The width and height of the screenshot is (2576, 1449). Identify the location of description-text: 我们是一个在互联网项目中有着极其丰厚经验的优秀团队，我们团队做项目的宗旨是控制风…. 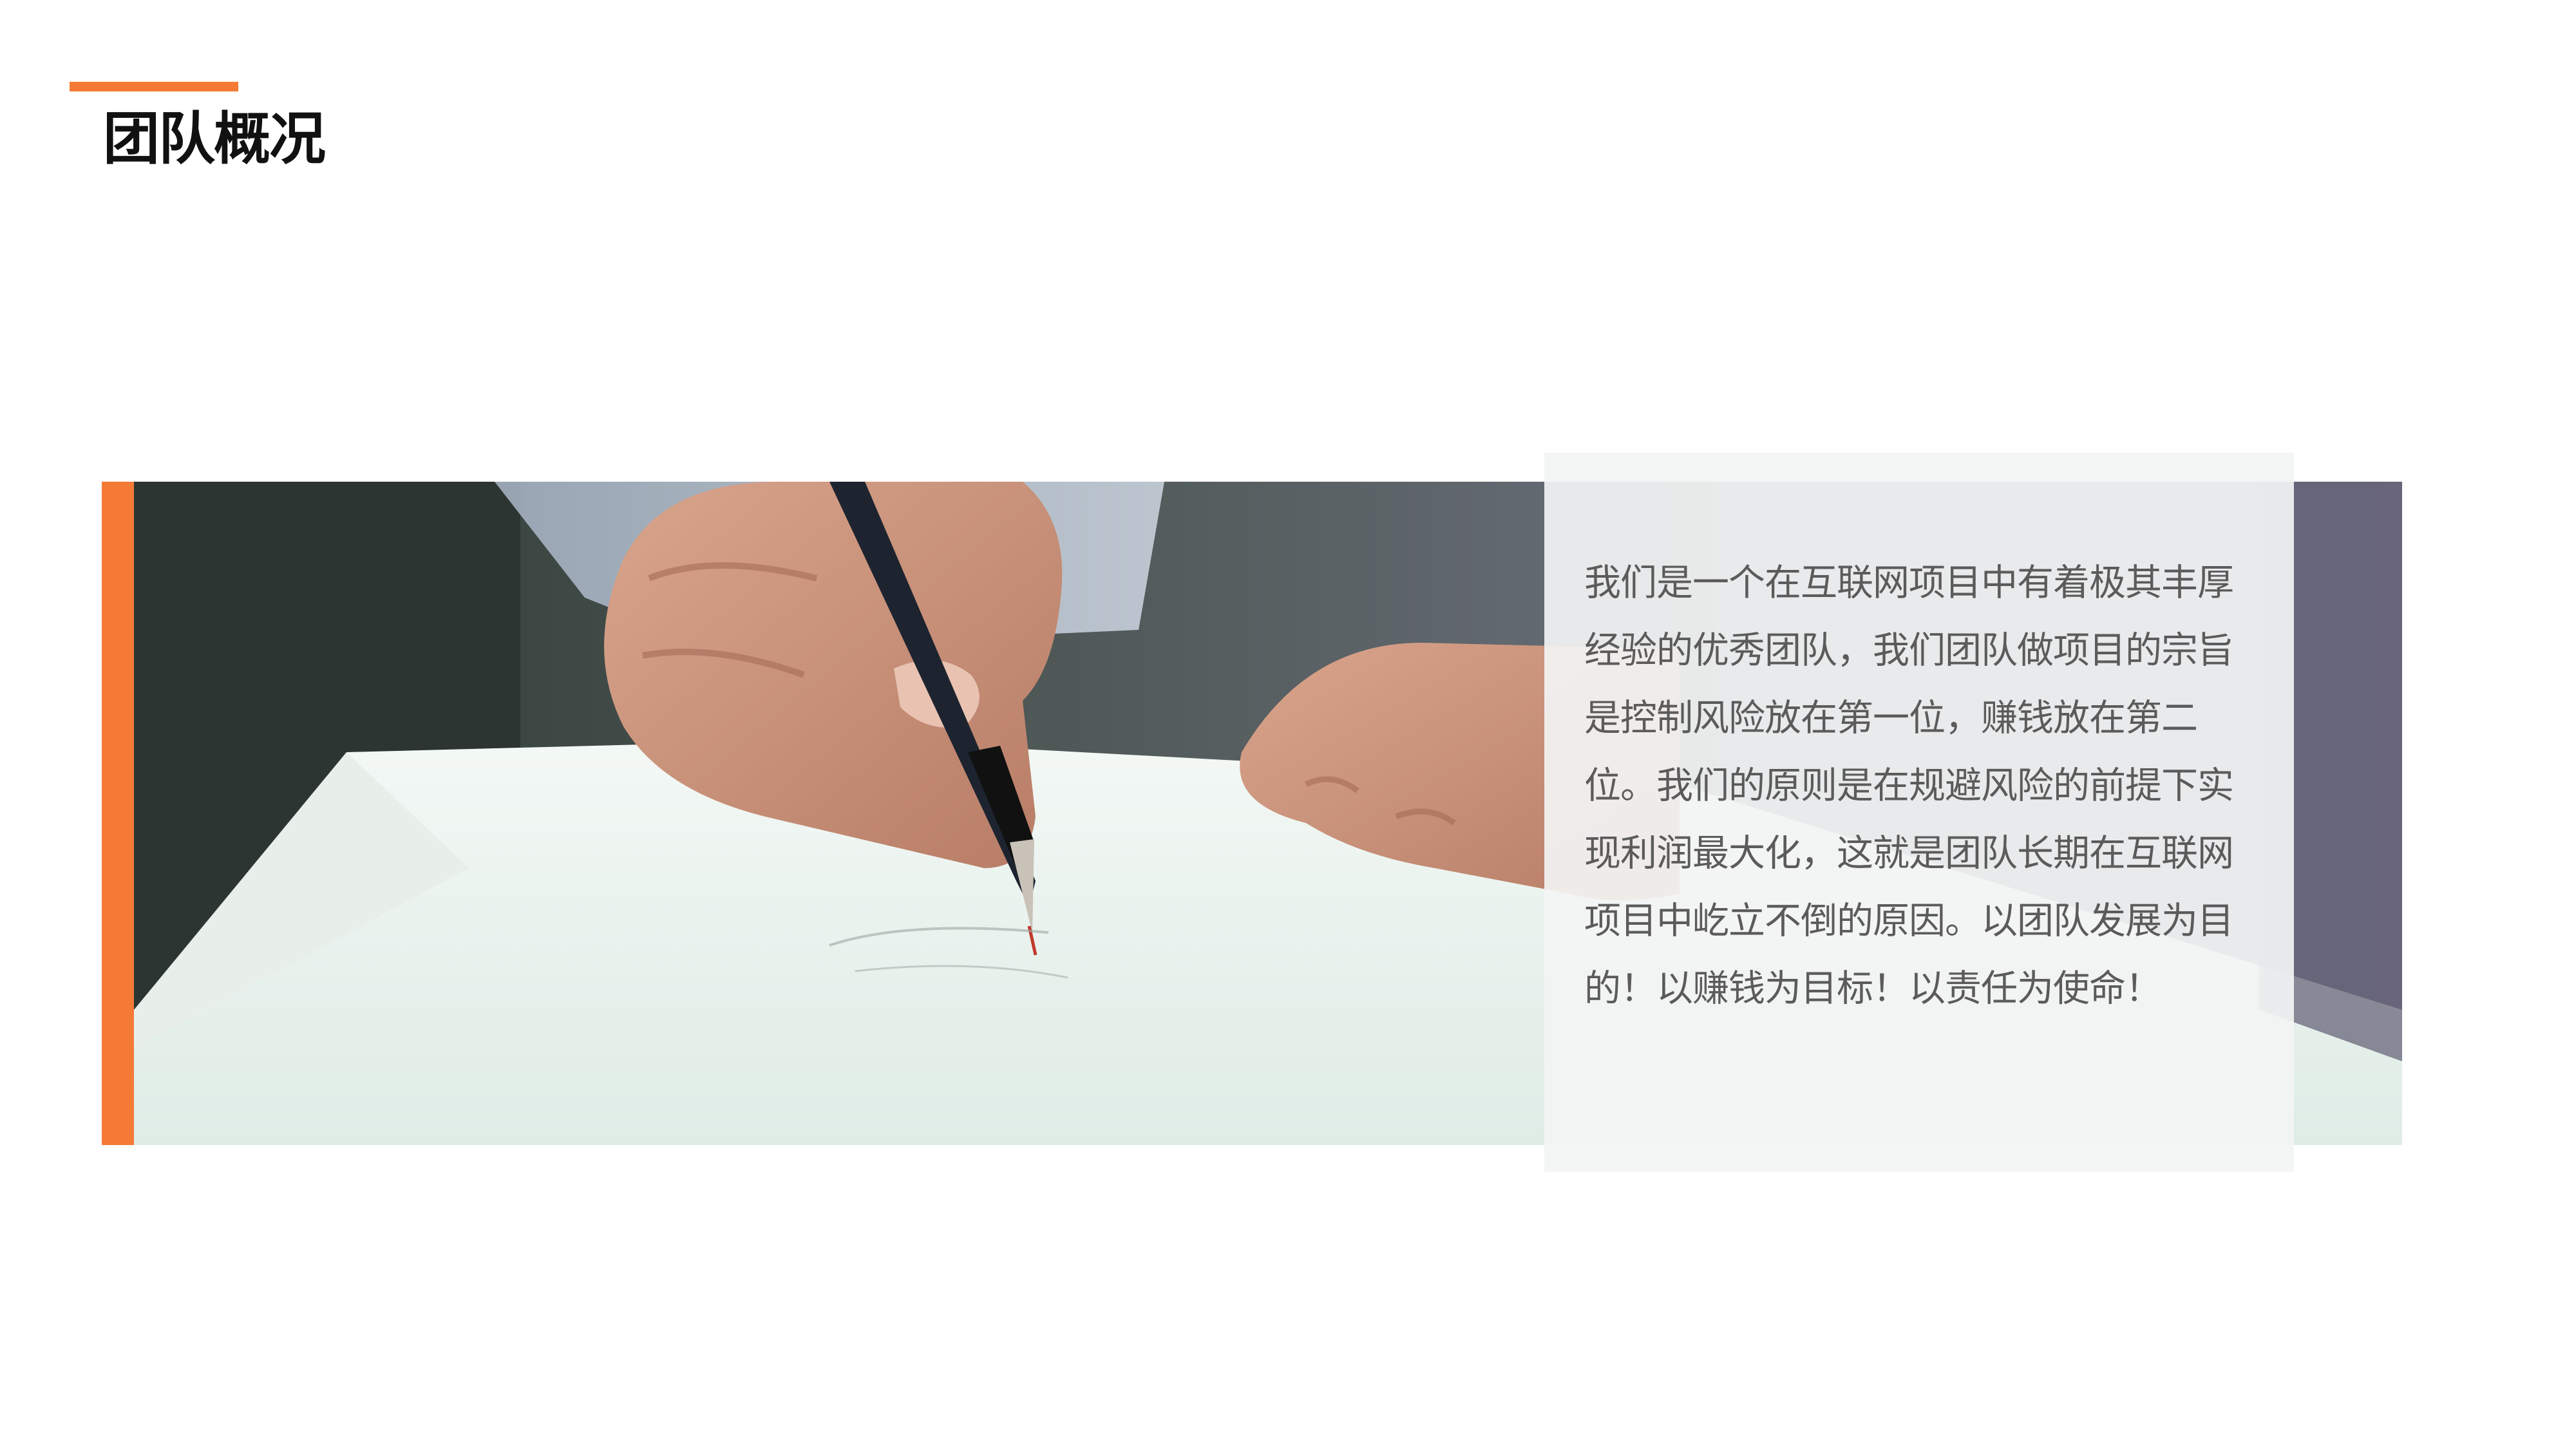
(1909, 786).